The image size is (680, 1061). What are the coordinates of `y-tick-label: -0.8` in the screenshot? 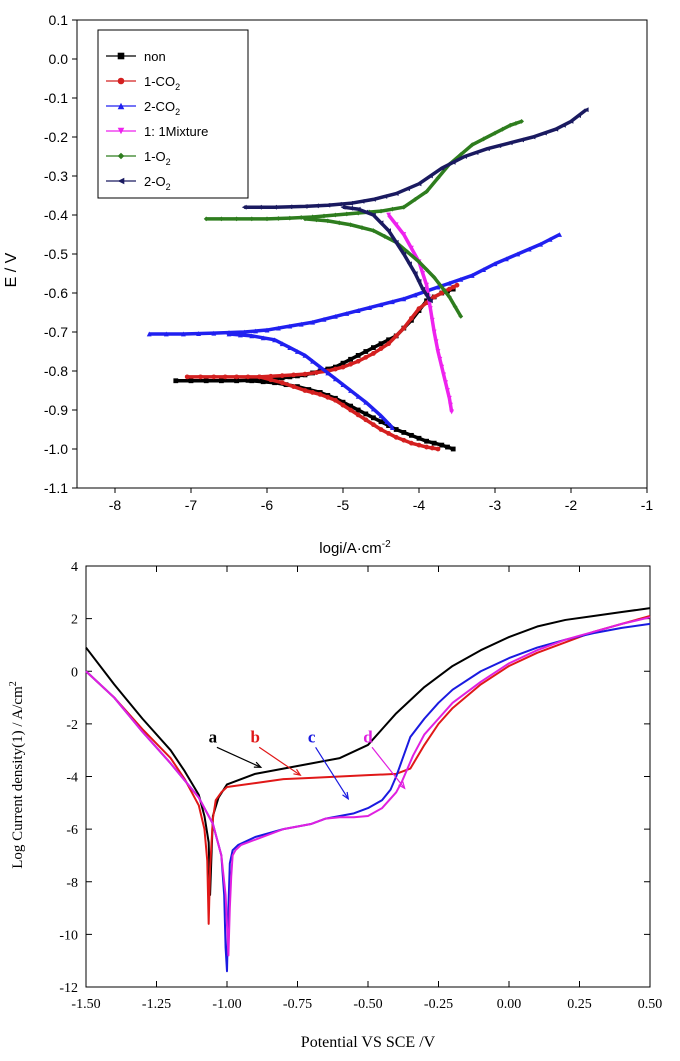 It's located at (56, 371).